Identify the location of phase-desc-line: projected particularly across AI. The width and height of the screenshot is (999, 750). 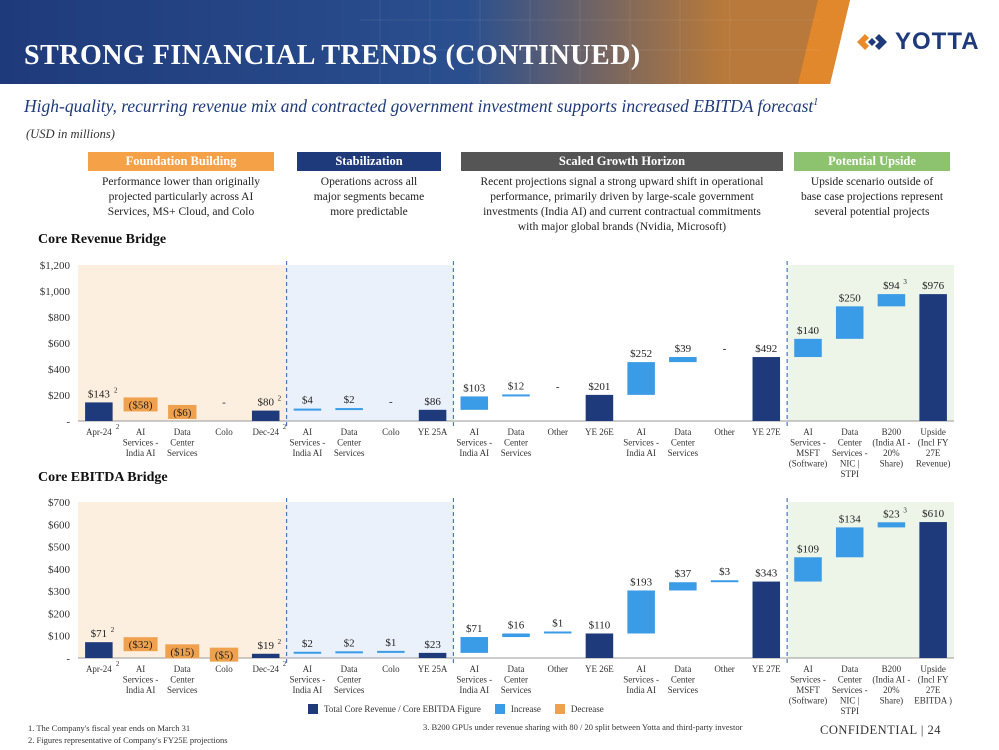
(181, 197).